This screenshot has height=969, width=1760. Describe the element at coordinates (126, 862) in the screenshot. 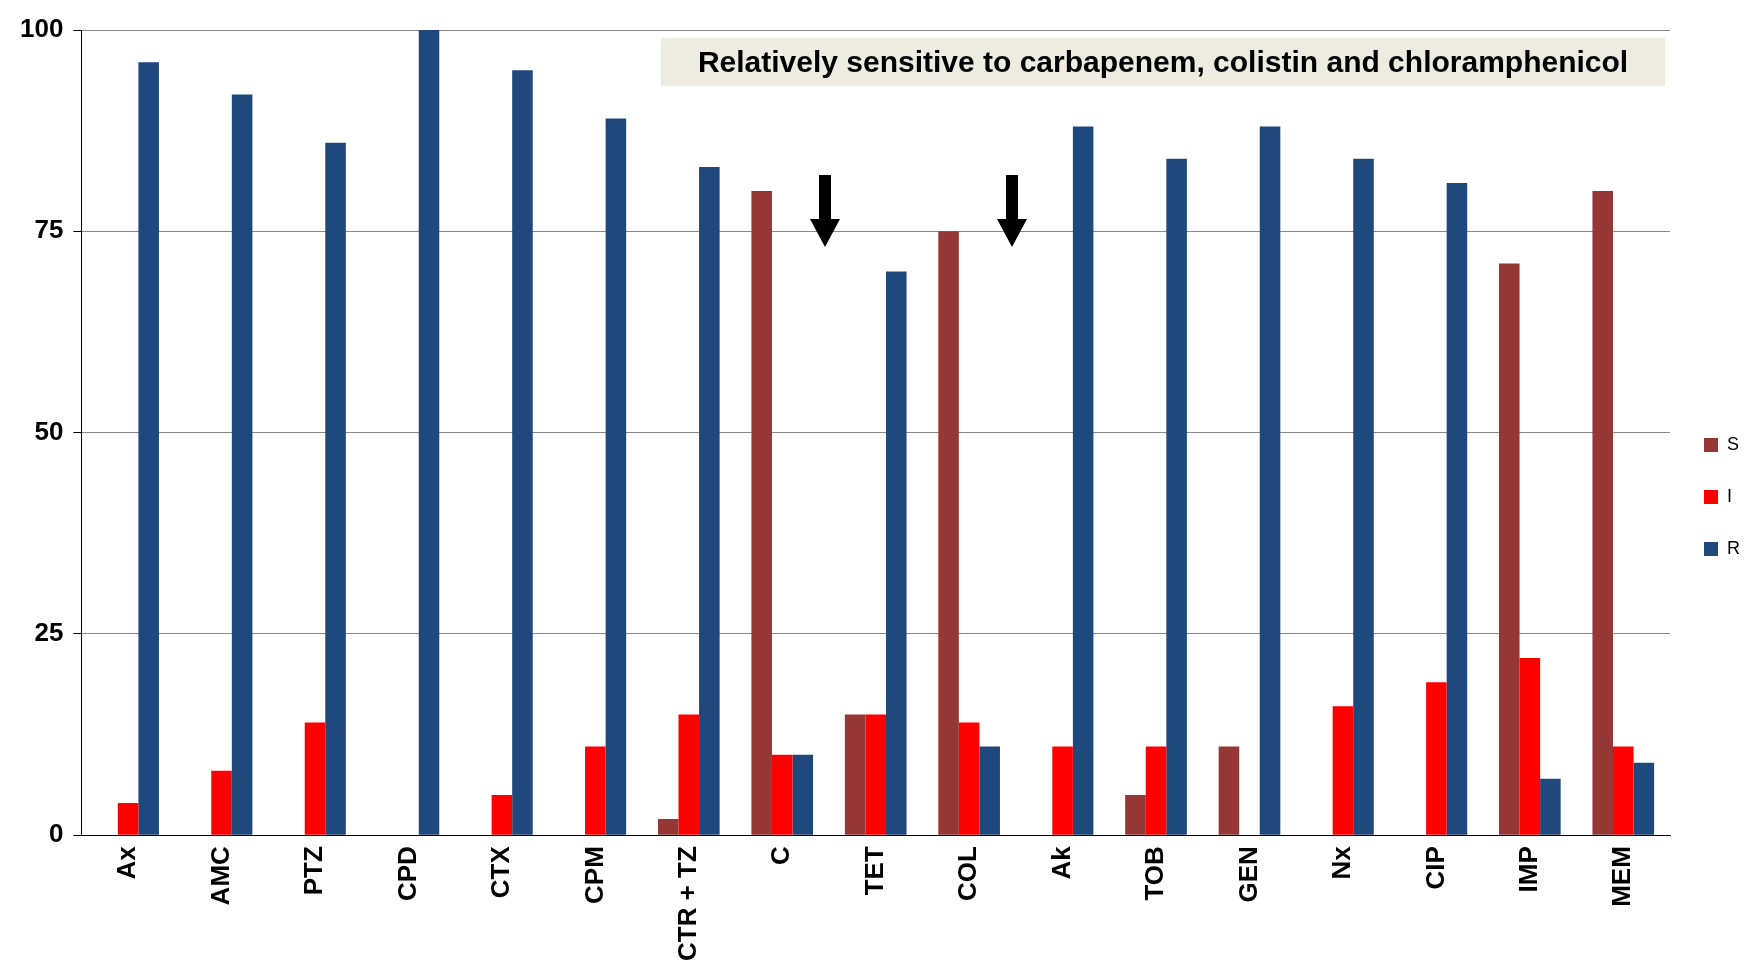

I see `x-tick-label: Ax` at that location.